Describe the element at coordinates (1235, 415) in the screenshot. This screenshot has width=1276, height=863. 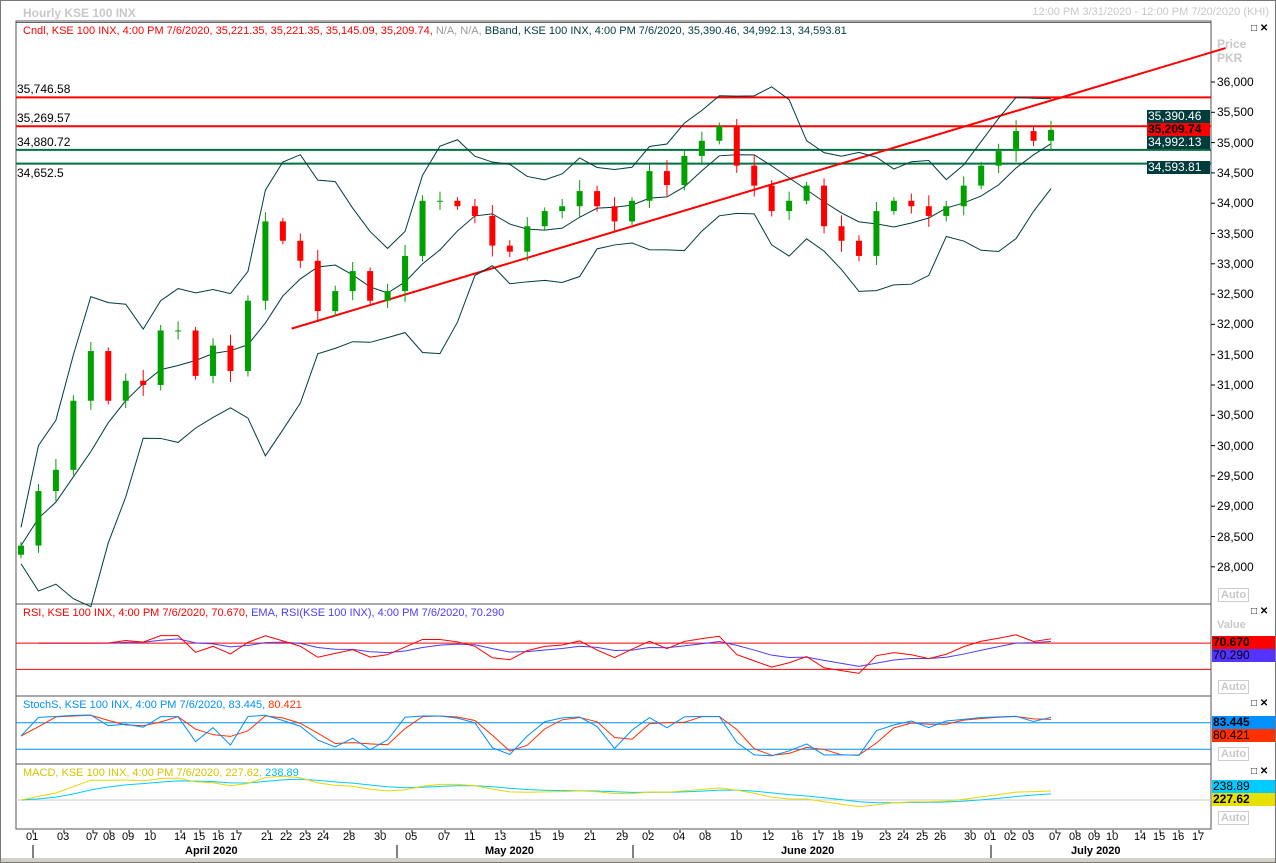
I see `y-tick-label: 30,500` at that location.